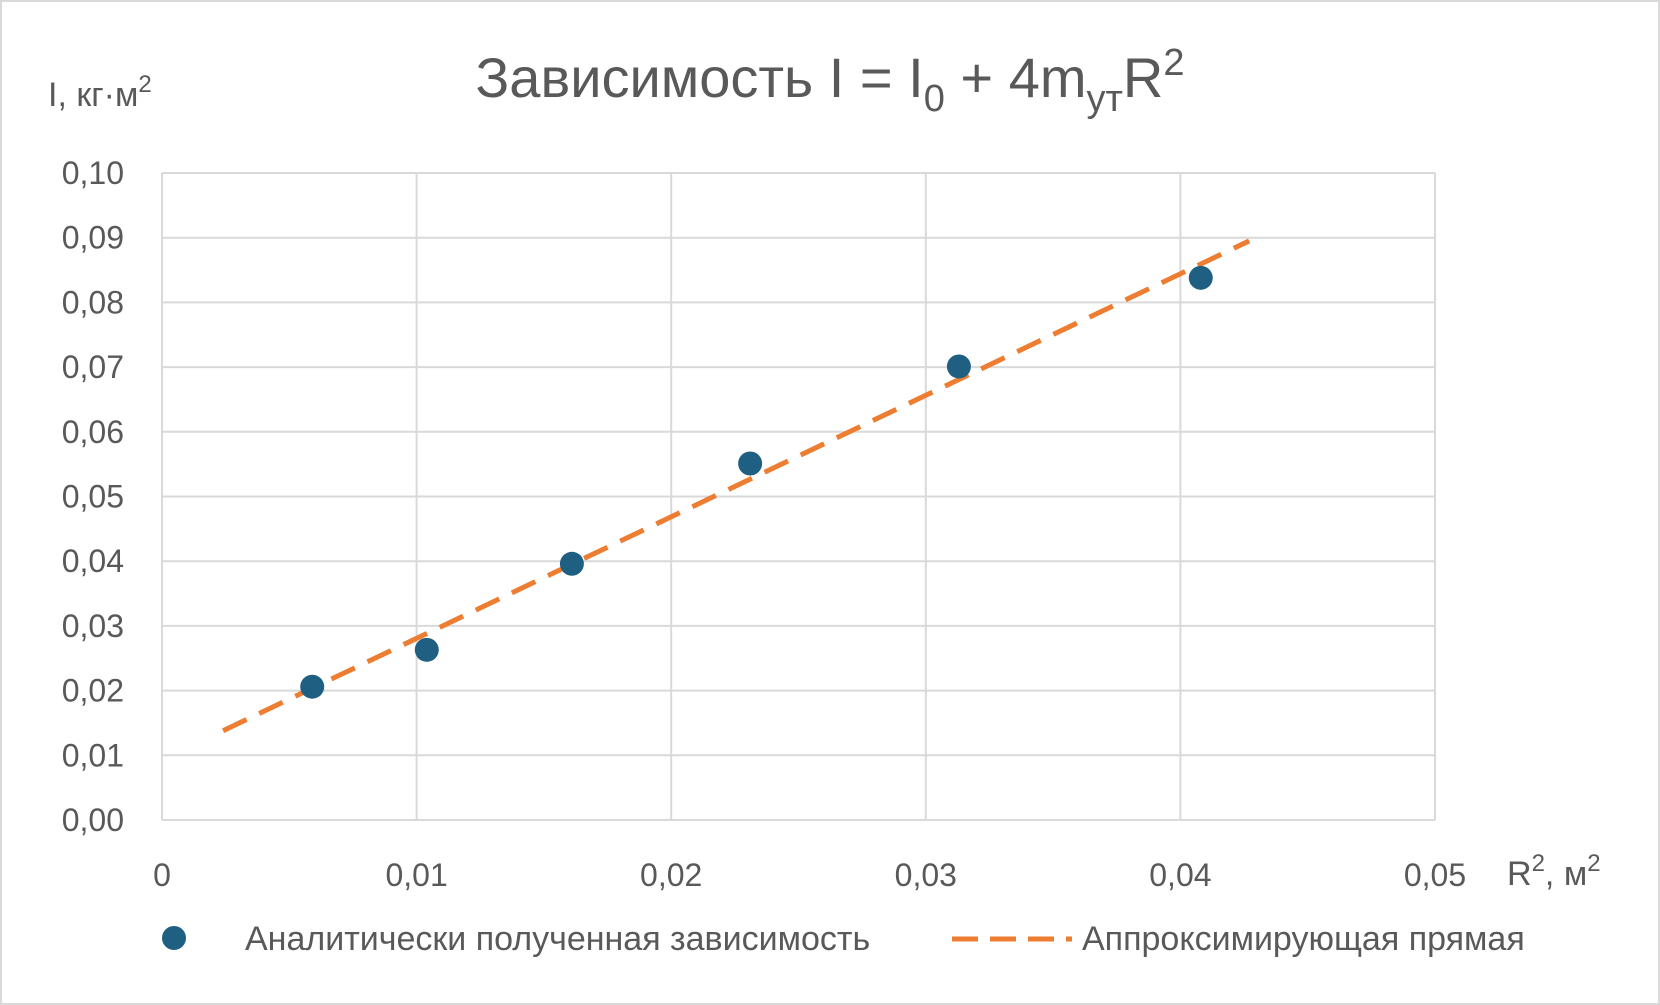  What do you see at coordinates (93, 755) in the screenshot?
I see `y-tick-label: 0,01` at bounding box center [93, 755].